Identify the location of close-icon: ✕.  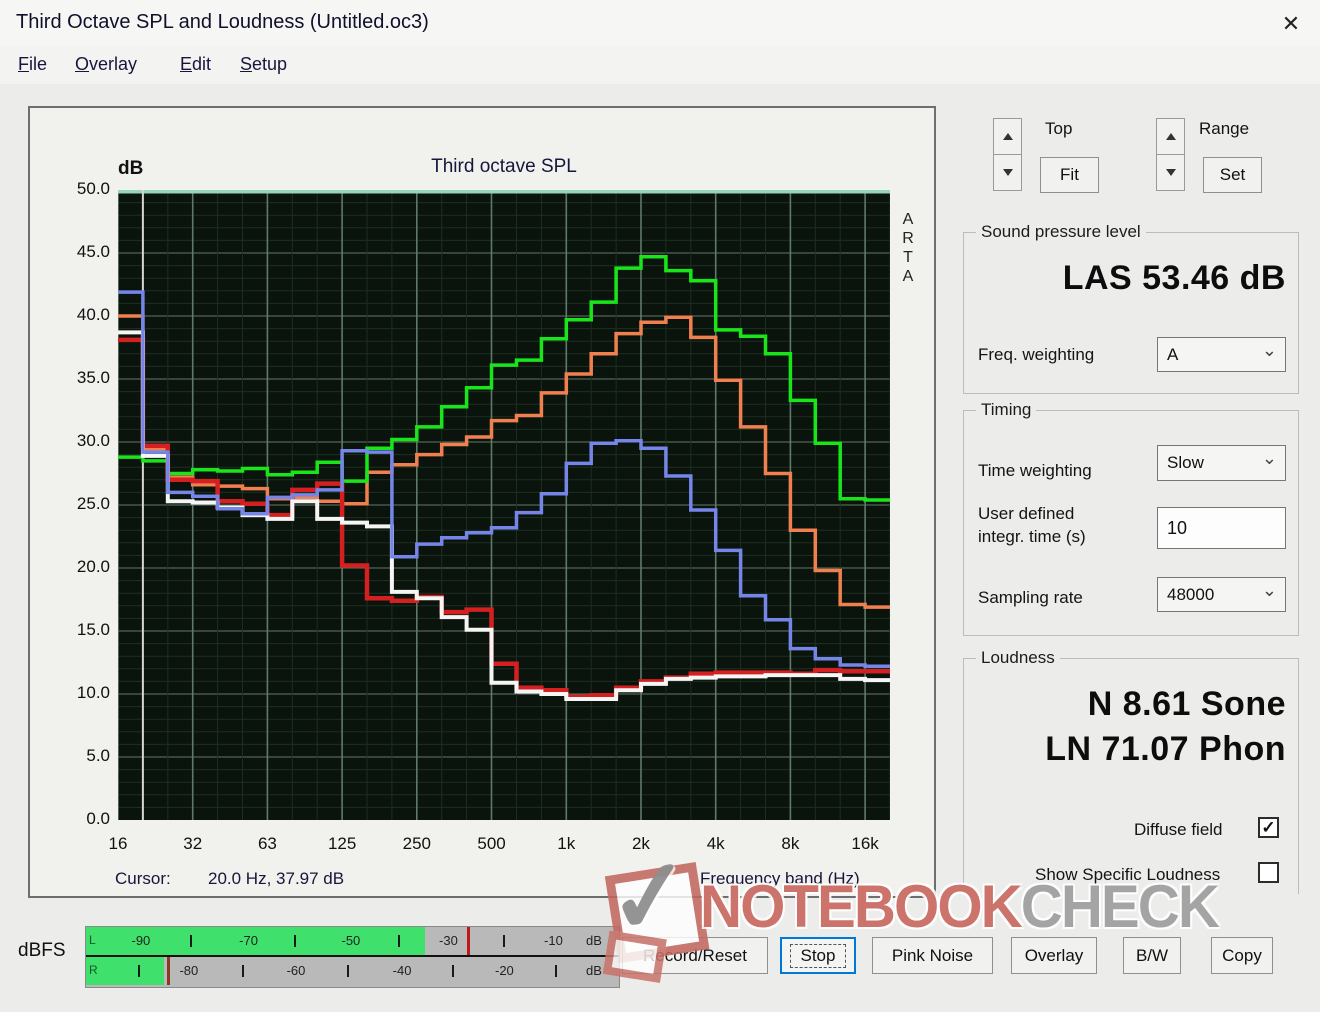
(1291, 23).